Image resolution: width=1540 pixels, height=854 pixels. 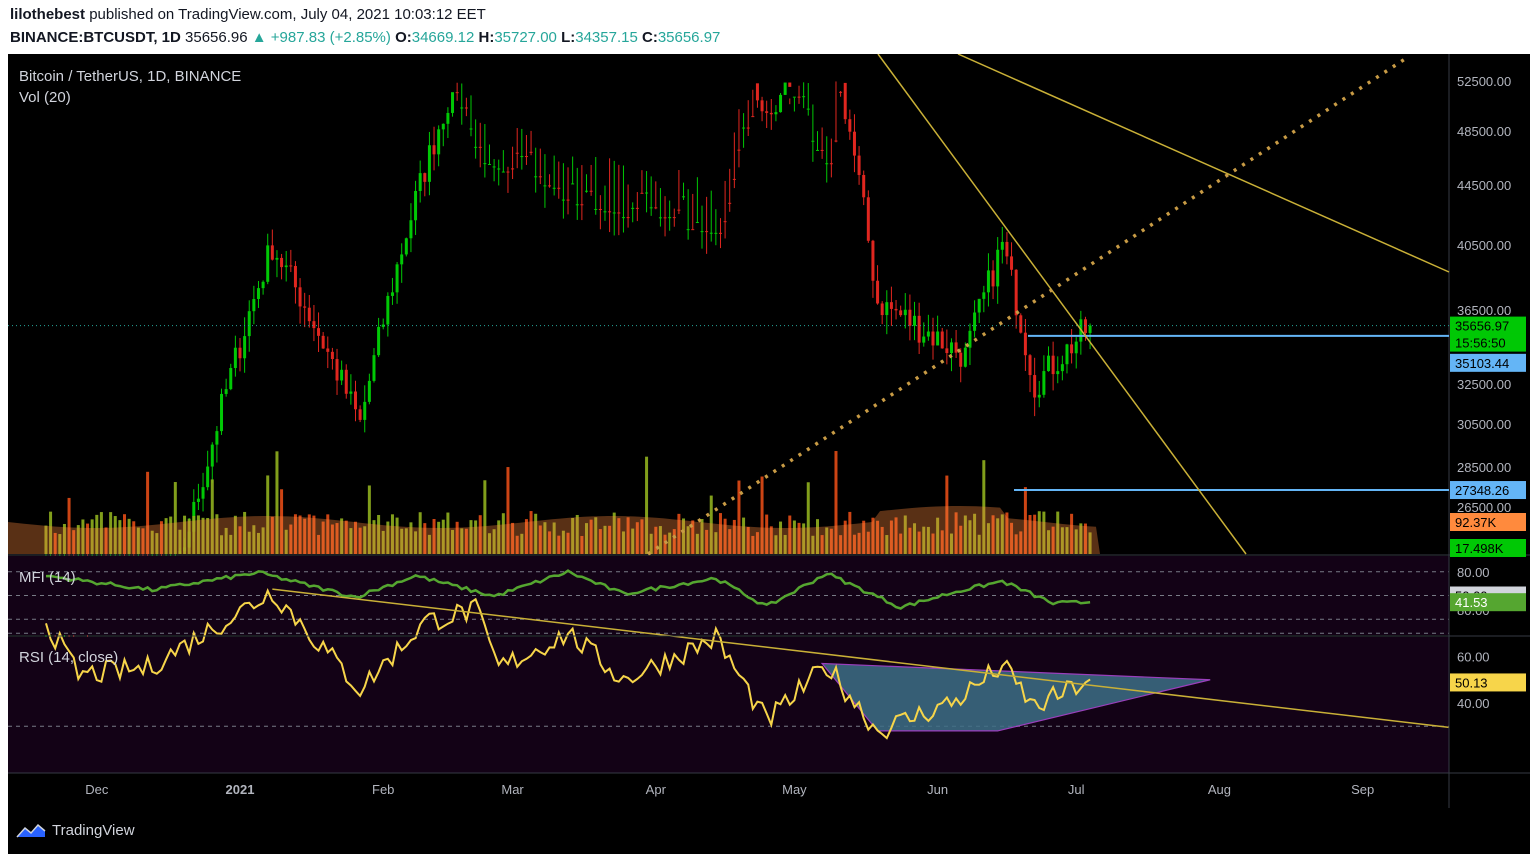 I want to click on rsi-value-tag-bg, so click(x=1488, y=682).